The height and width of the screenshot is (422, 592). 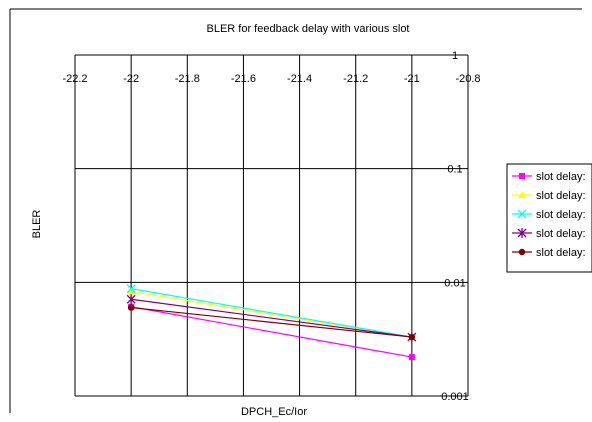 What do you see at coordinates (74, 79) in the screenshot?
I see `x-tick-label-0: -22.2` at bounding box center [74, 79].